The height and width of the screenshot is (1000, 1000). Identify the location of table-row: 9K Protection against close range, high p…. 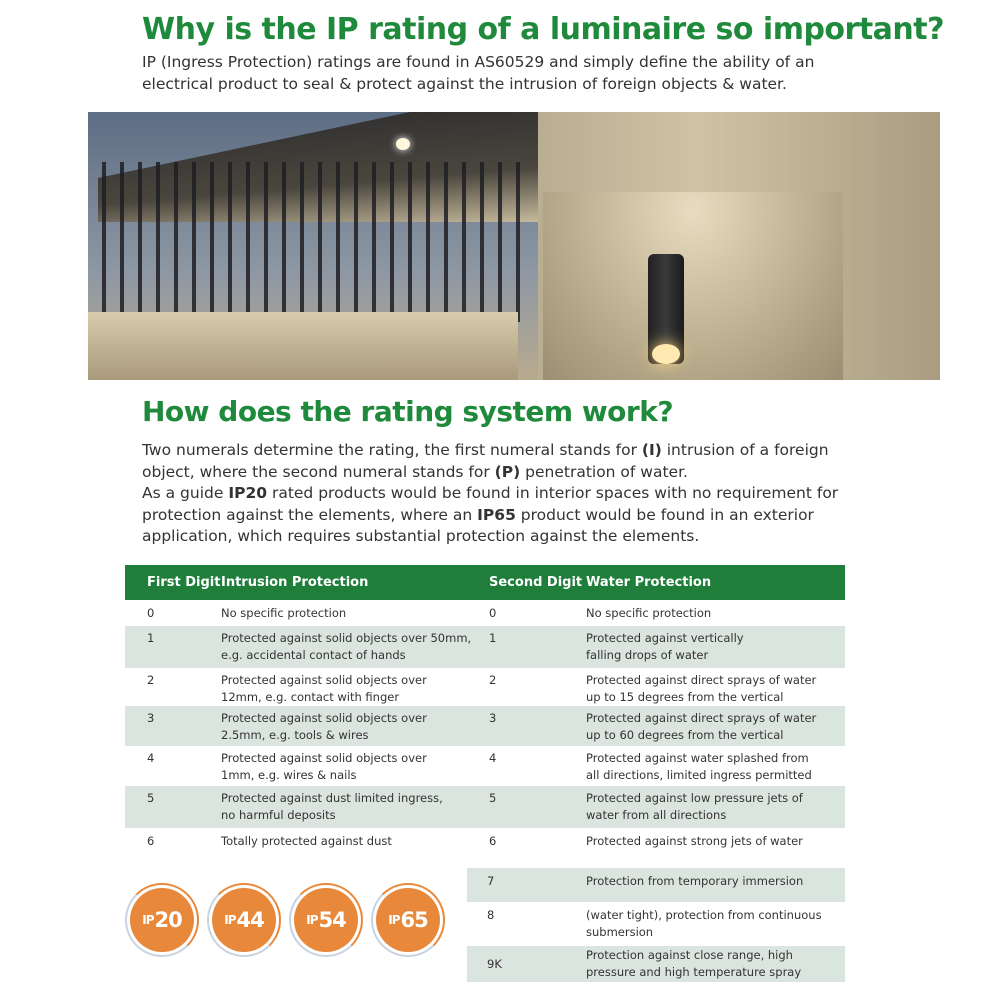
(656, 964).